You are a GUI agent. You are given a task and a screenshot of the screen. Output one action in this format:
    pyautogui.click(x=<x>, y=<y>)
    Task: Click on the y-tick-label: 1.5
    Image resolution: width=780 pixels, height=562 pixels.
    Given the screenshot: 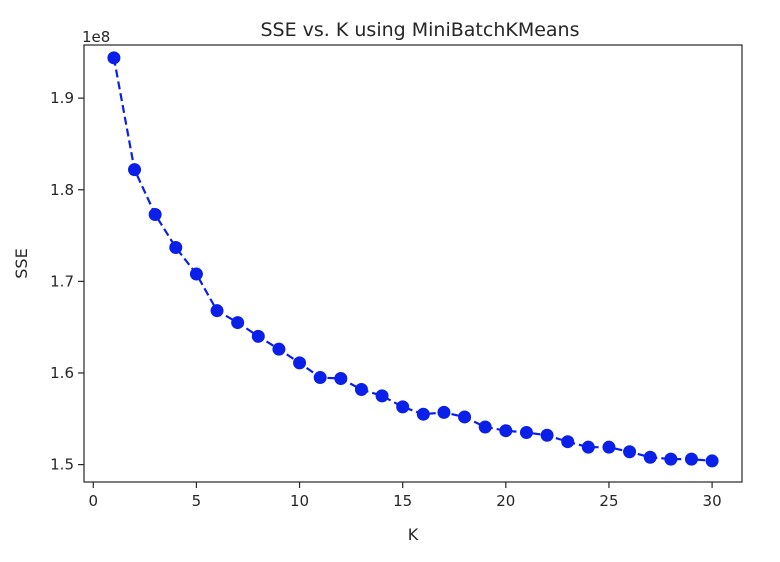 What is the action you would take?
    pyautogui.click(x=62, y=465)
    